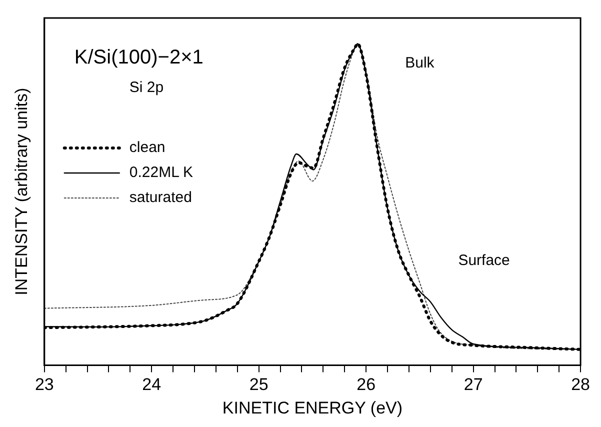 Image resolution: width=601 pixels, height=427 pixels. Describe the element at coordinates (152, 384) in the screenshot. I see `x-tick-label: 24` at that location.